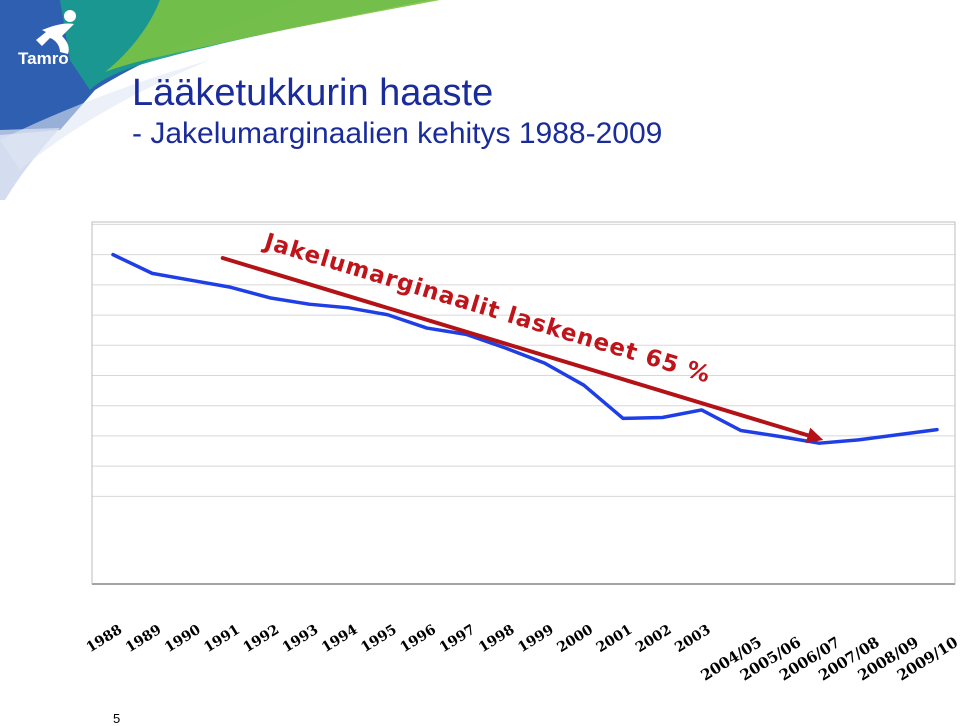  Describe the element at coordinates (301, 639) in the screenshot. I see `x-tick-label: 1993` at that location.